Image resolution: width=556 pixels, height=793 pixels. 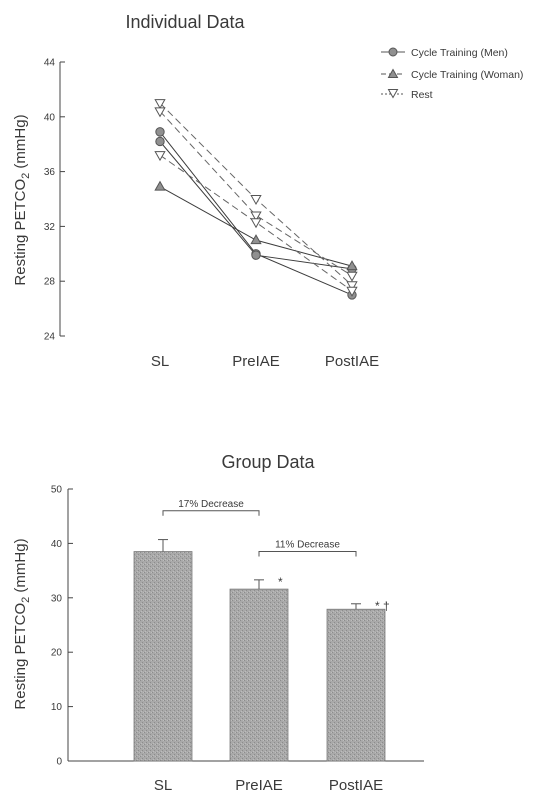 I want to click on bars: * * †, so click(x=261, y=650).